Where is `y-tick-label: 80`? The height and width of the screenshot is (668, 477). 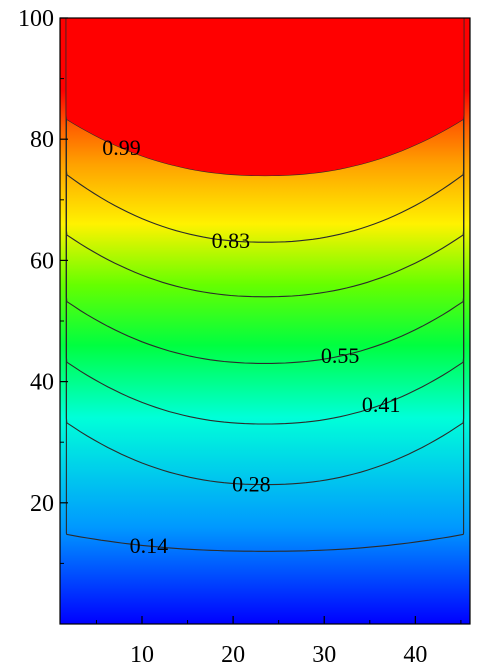 y-tick-label: 80 is located at coordinates (42, 140).